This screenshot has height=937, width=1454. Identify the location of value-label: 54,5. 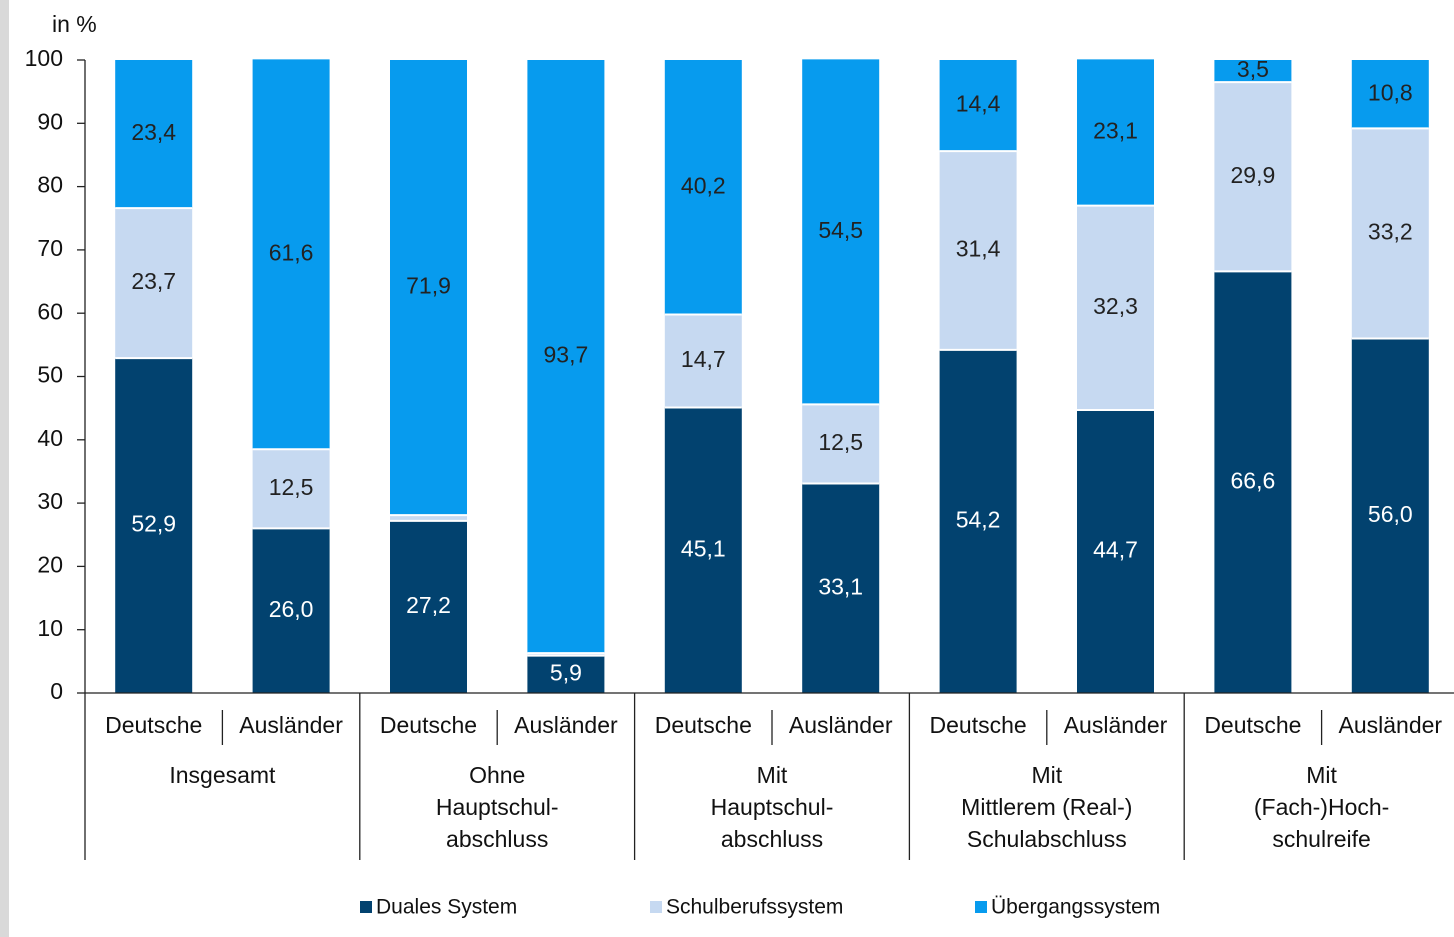
(840, 230).